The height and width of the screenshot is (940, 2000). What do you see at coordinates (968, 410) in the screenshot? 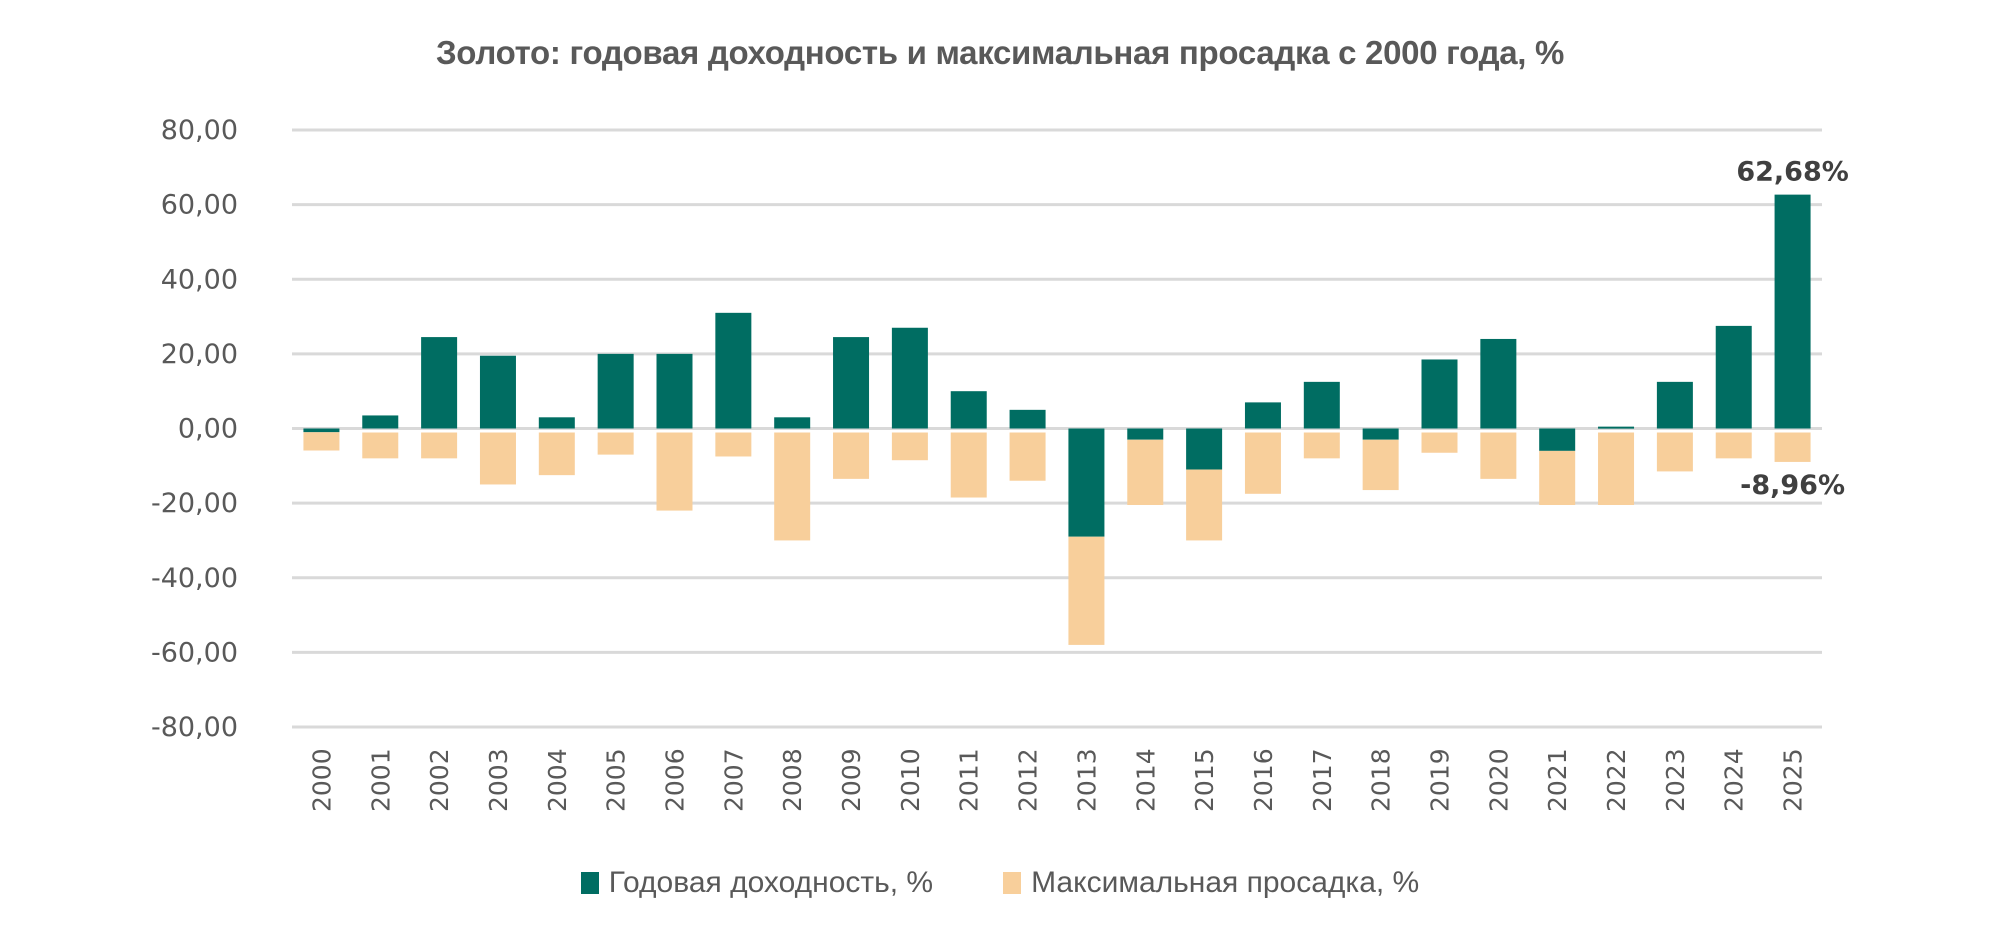
I see `bar-annual-return-2011` at bounding box center [968, 410].